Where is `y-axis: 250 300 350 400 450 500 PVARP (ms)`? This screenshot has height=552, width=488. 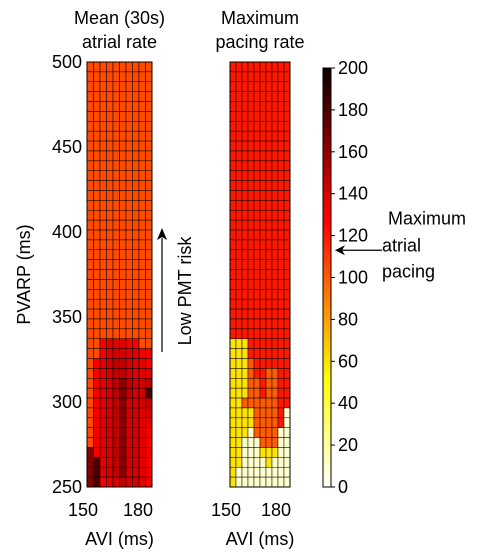 y-axis: 250 300 350 400 450 500 PVARP (ms) is located at coordinates (48, 274).